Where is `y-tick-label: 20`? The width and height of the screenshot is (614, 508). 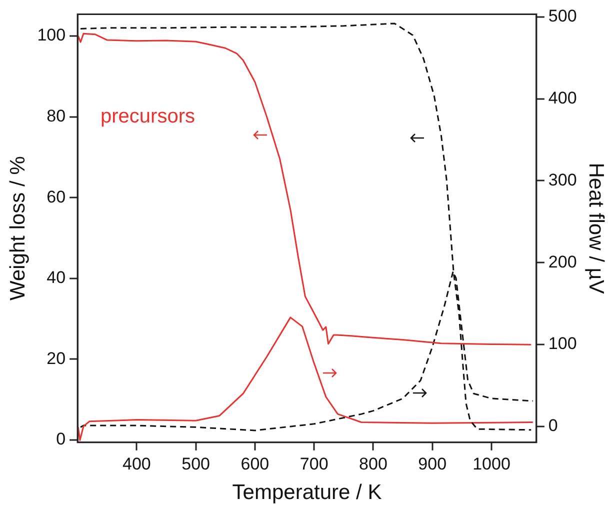 y-tick-label: 20 is located at coordinates (56, 358).